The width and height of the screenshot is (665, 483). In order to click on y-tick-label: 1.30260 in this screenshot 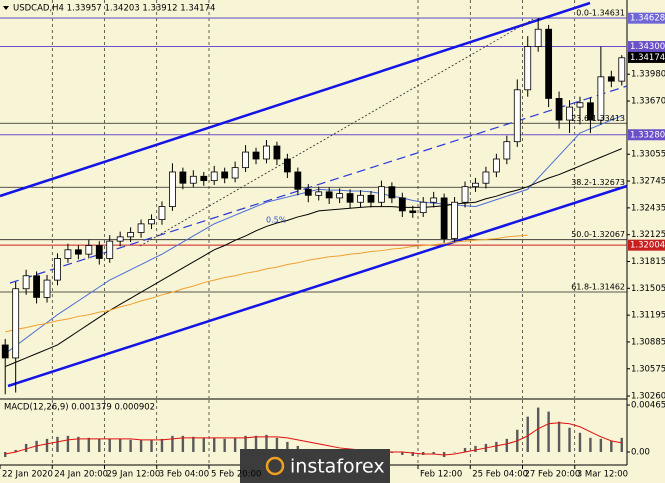, I will do `click(648, 397)`.